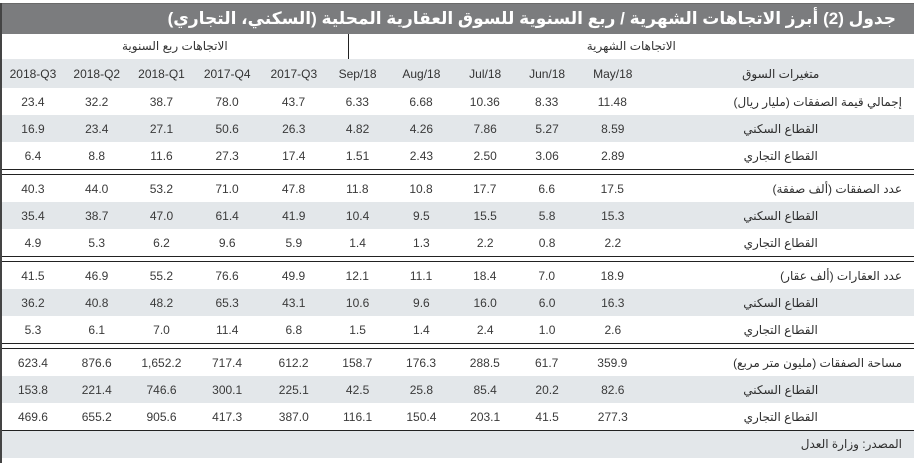 This screenshot has height=465, width=918. Describe the element at coordinates (97, 329) in the screenshot. I see `table-cell: 6.1` at that location.